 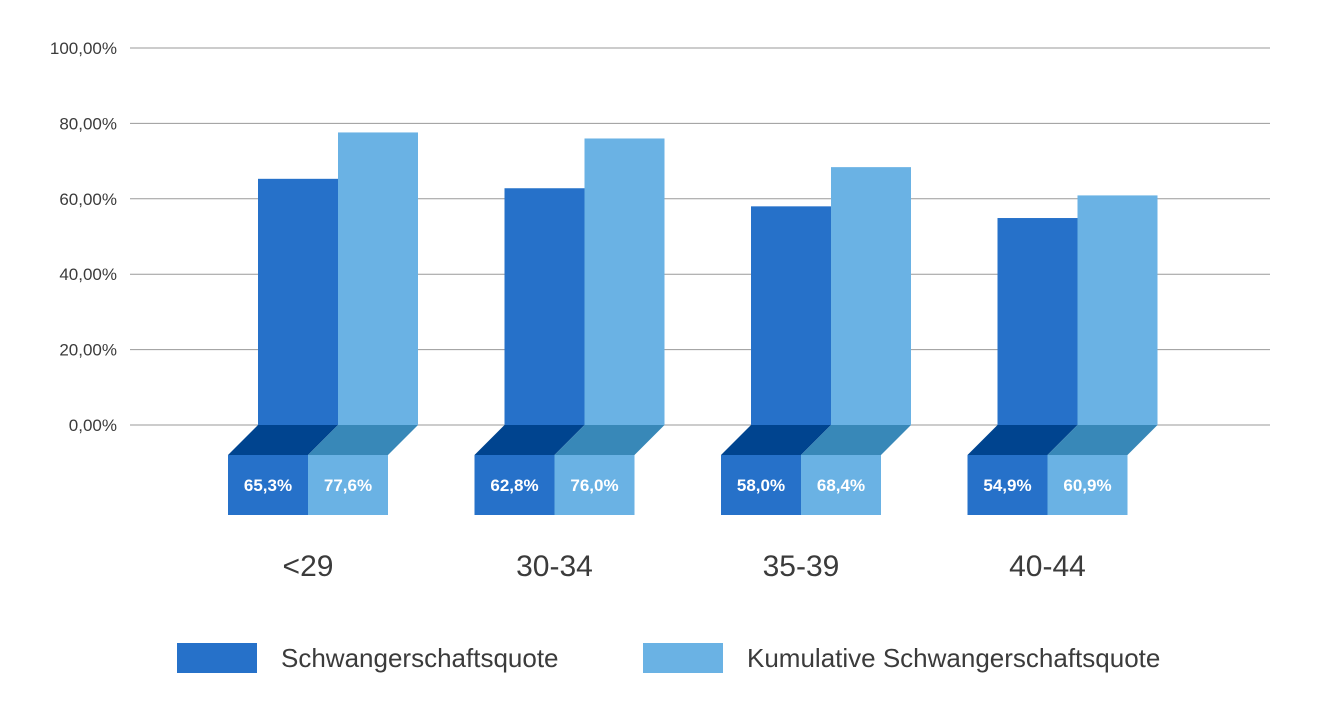 What do you see at coordinates (554, 566) in the screenshot?
I see `x-tick-label: 30-34` at bounding box center [554, 566].